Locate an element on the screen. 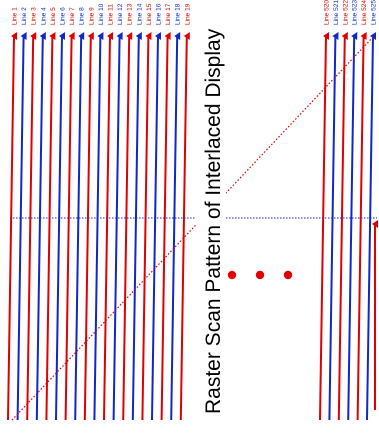 This screenshot has width=379, height=436. line-label: Line 17 is located at coordinates (168, 14).